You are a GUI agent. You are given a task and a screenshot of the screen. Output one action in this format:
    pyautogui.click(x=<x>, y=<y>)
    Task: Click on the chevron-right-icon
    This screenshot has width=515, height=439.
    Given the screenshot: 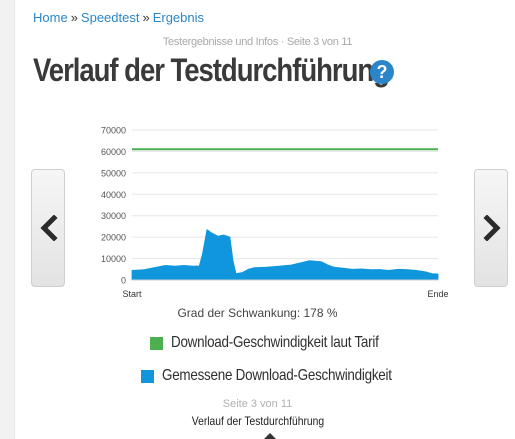 What is the action you would take?
    pyautogui.click(x=492, y=228)
    